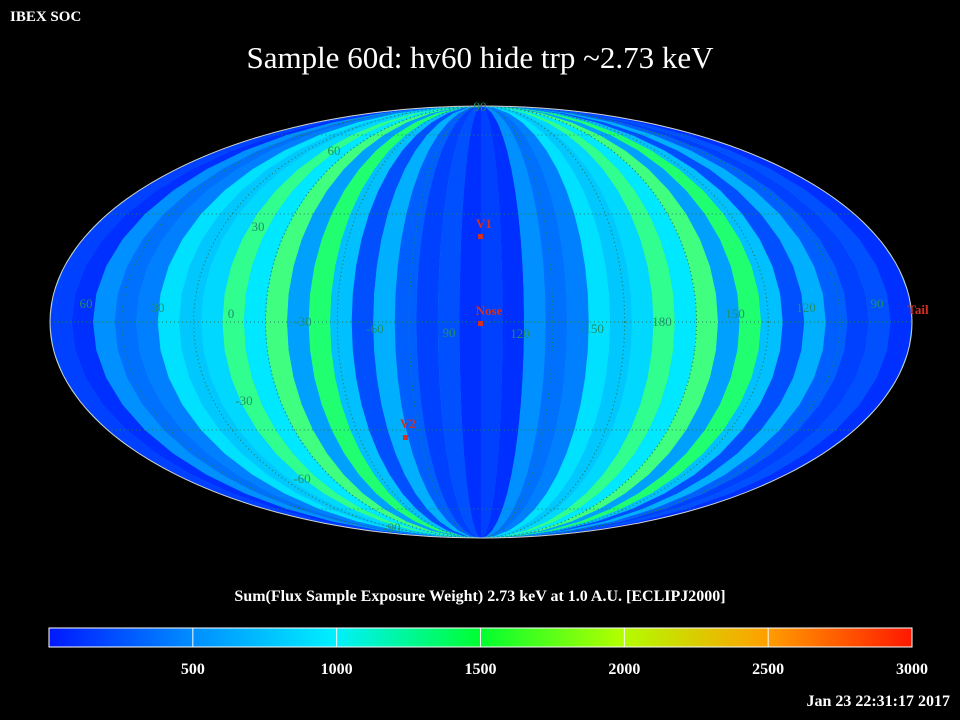 The height and width of the screenshot is (720, 960). What do you see at coordinates (334, 150) in the screenshot?
I see `latitude-label: 60` at bounding box center [334, 150].